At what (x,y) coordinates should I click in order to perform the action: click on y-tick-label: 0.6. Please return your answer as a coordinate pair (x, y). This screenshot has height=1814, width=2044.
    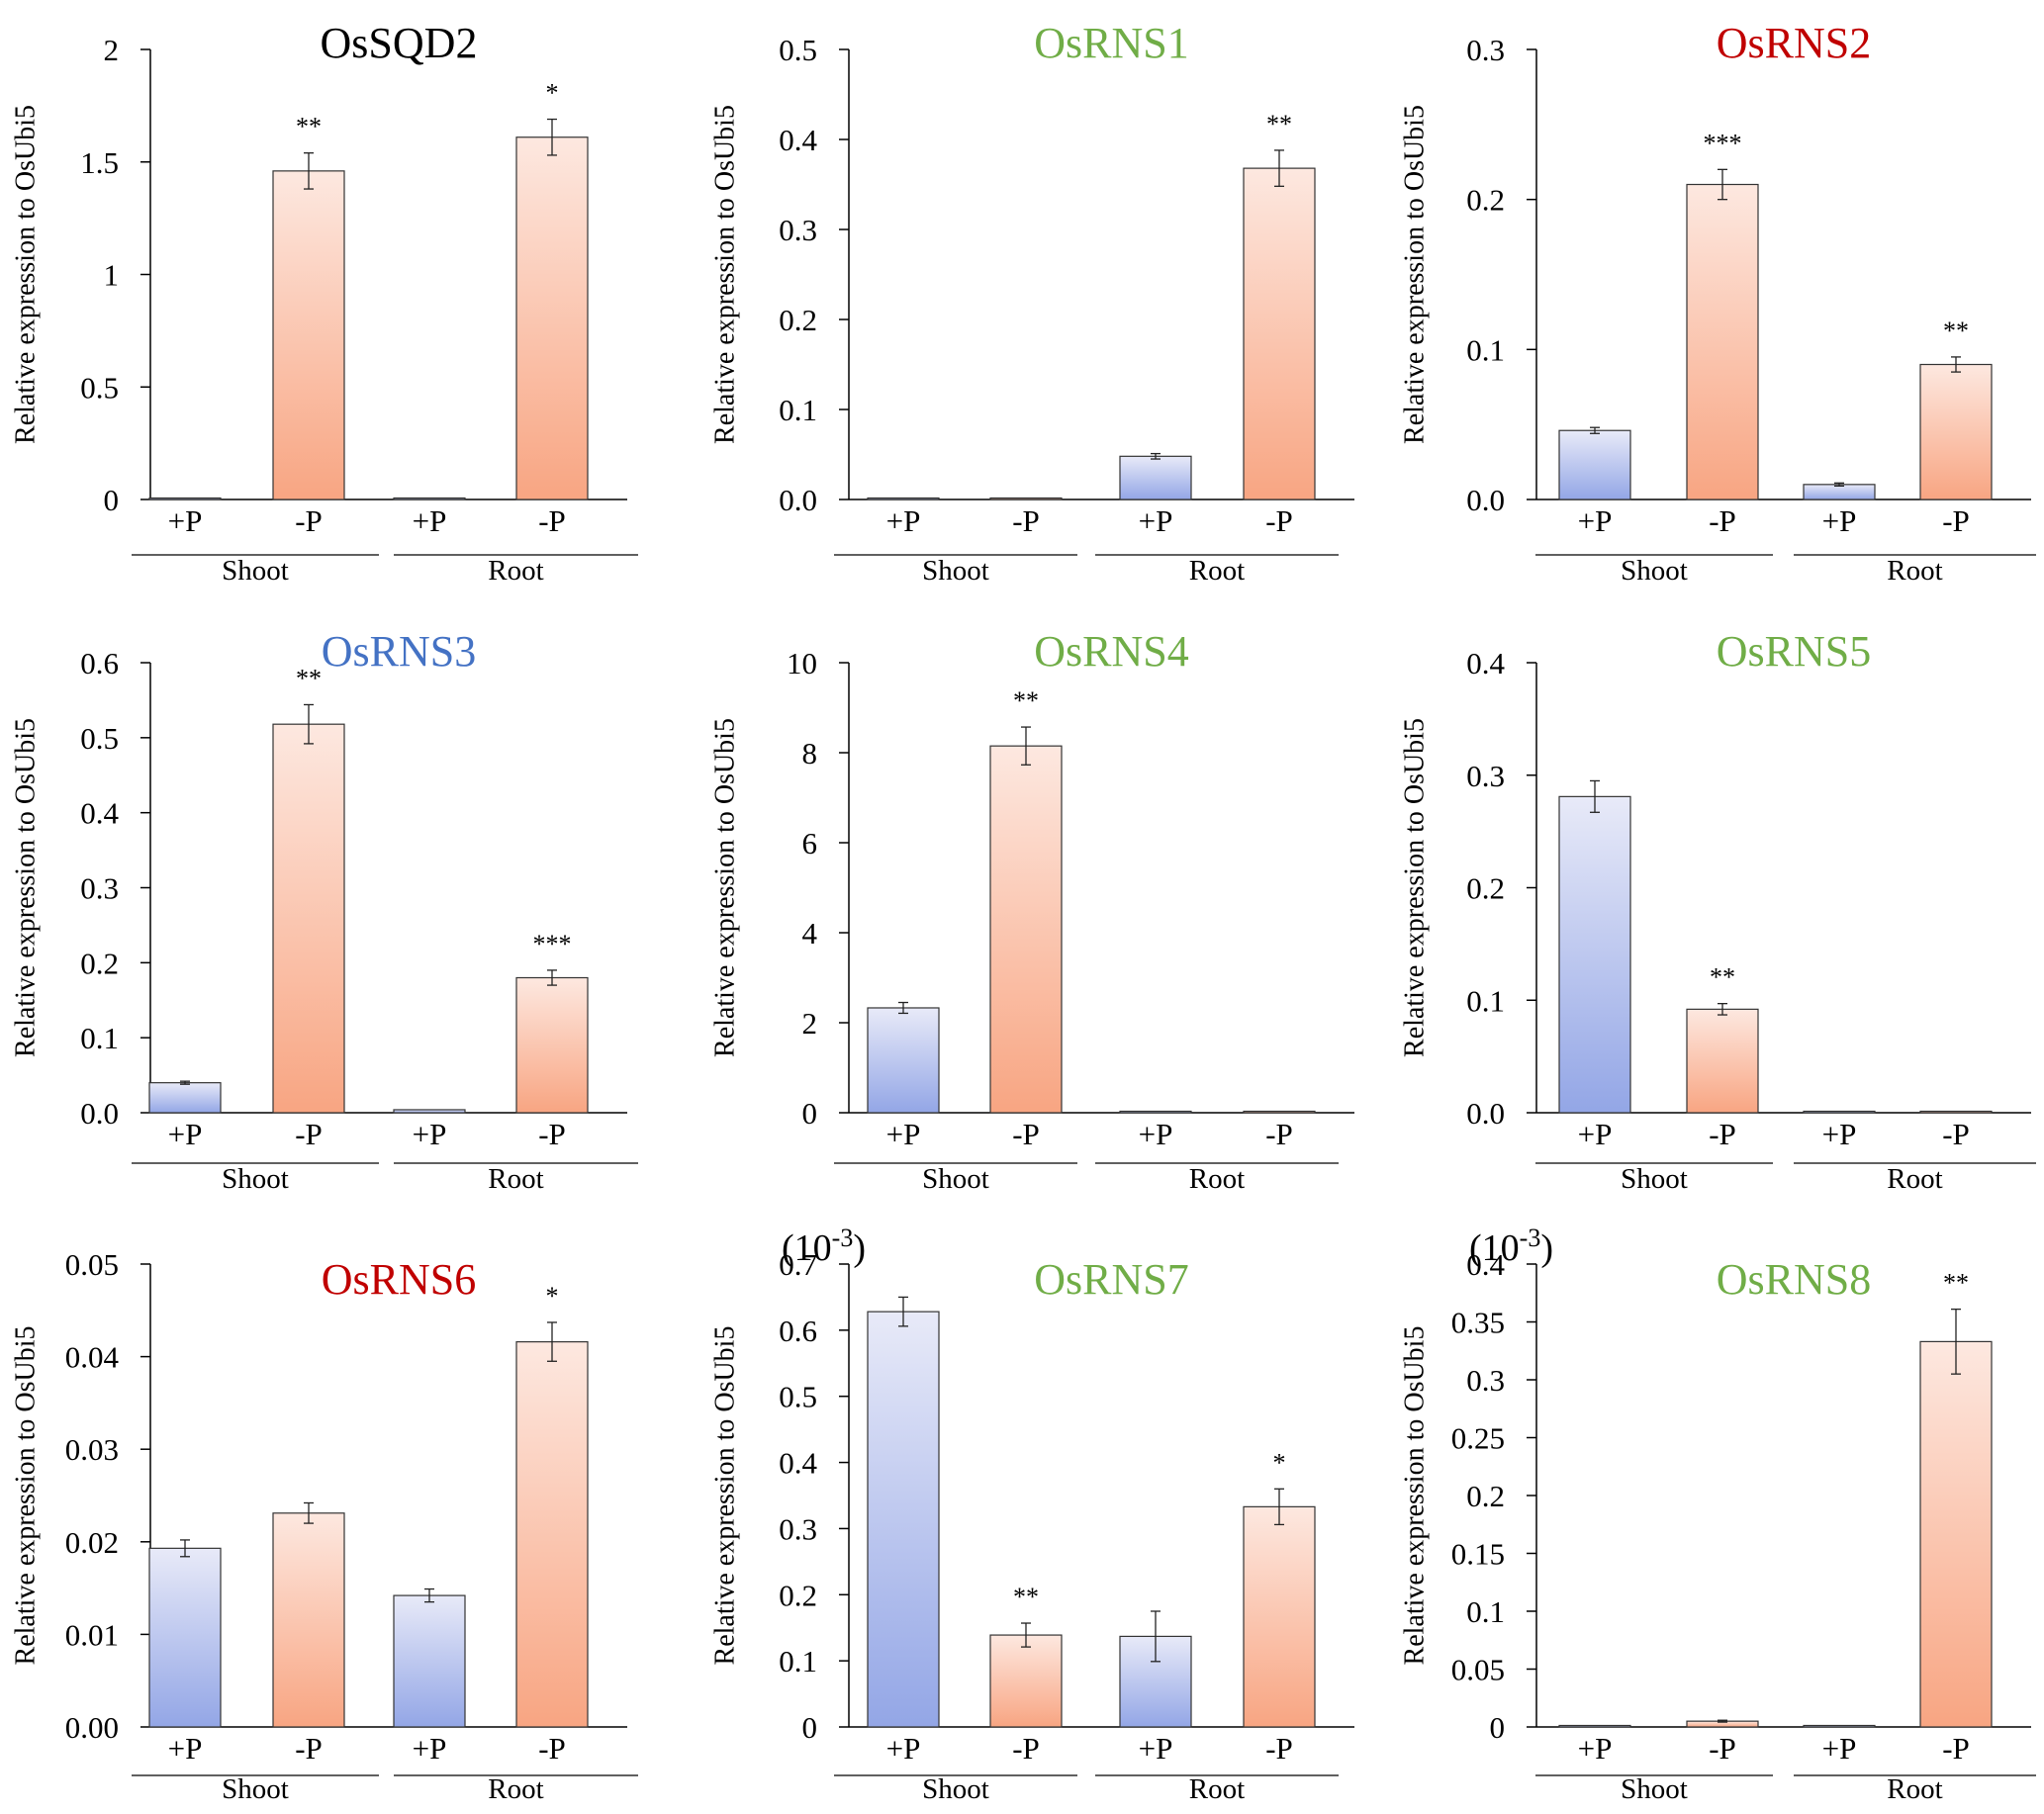
    Looking at the image, I should click on (798, 1331).